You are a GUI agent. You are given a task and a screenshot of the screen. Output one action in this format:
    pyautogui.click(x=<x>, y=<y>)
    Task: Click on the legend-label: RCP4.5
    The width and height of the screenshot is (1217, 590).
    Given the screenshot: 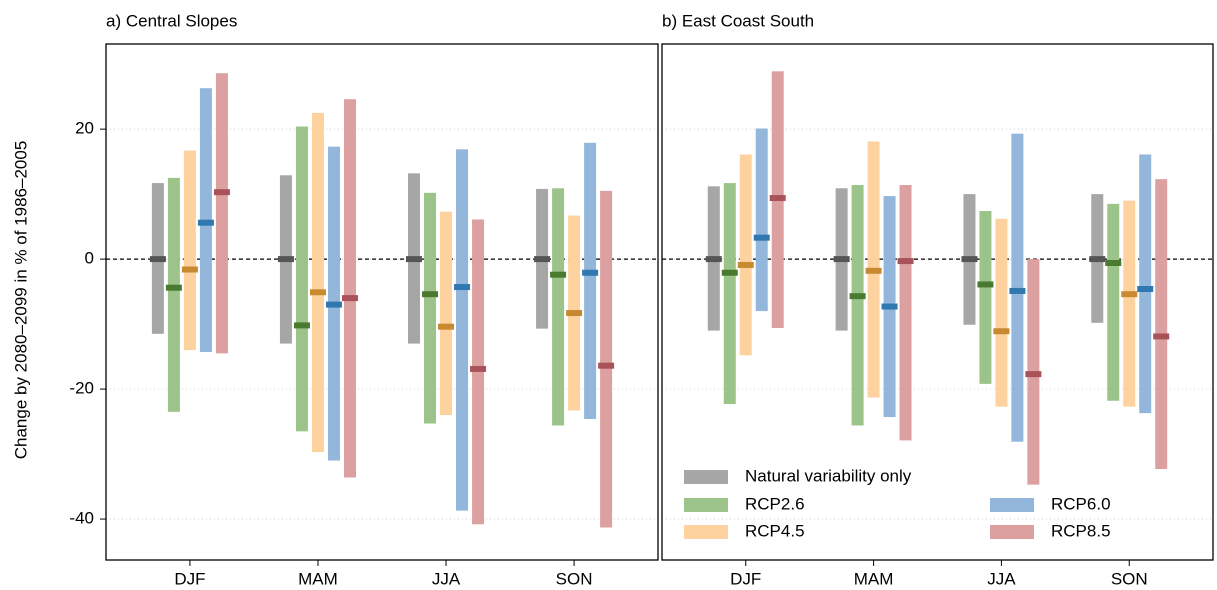 What is the action you would take?
    pyautogui.click(x=775, y=530)
    